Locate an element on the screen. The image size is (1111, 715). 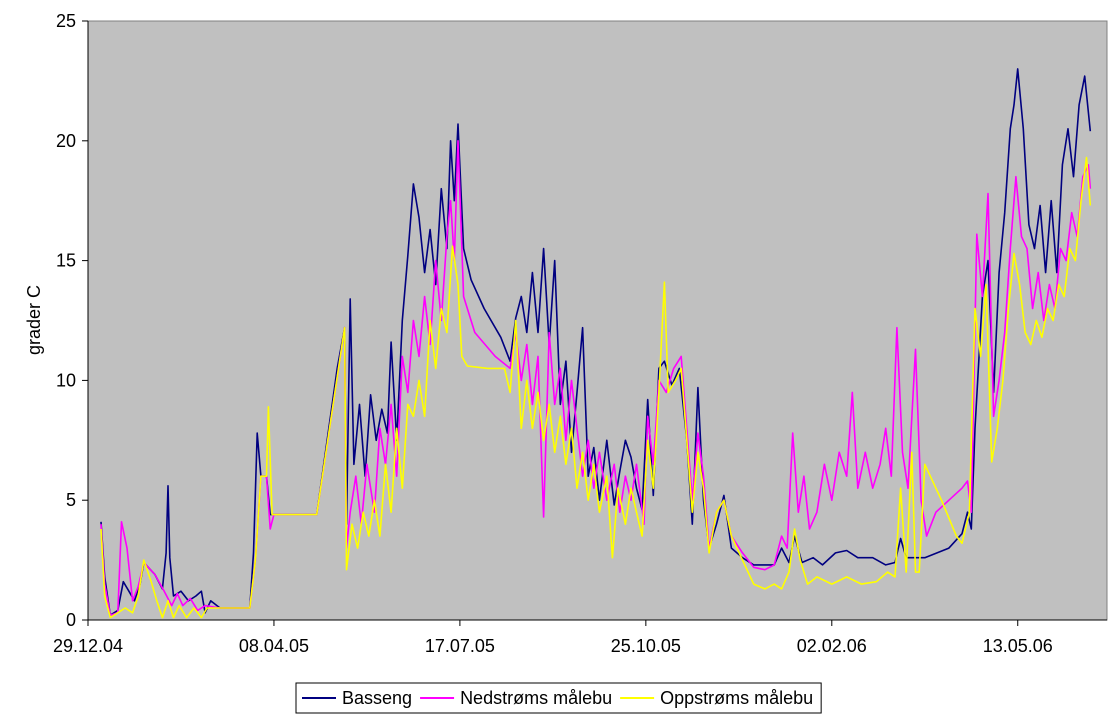
x-tick-label: 17.07.05 is located at coordinates (460, 646).